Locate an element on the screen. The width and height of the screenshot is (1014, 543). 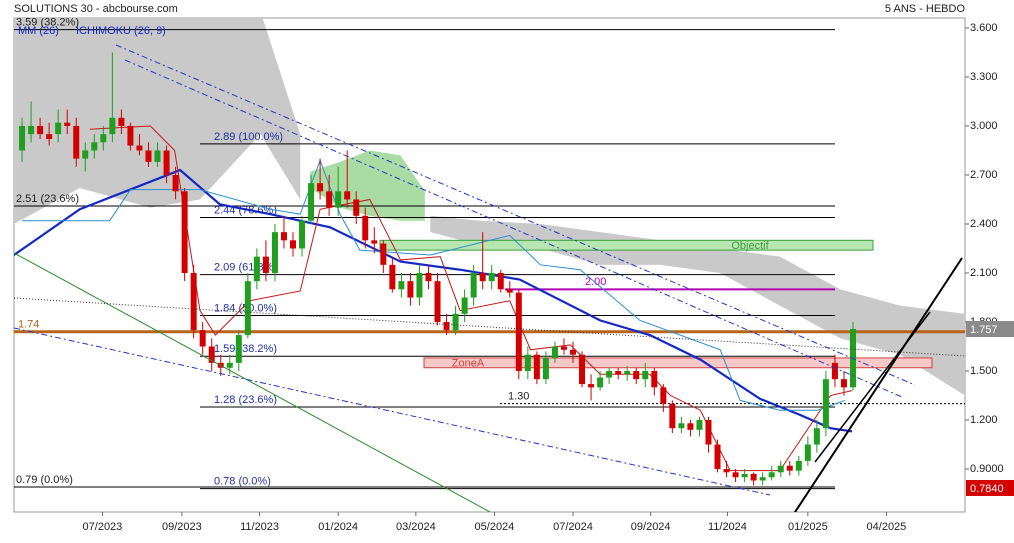
price-tag is located at coordinates (990, 329).